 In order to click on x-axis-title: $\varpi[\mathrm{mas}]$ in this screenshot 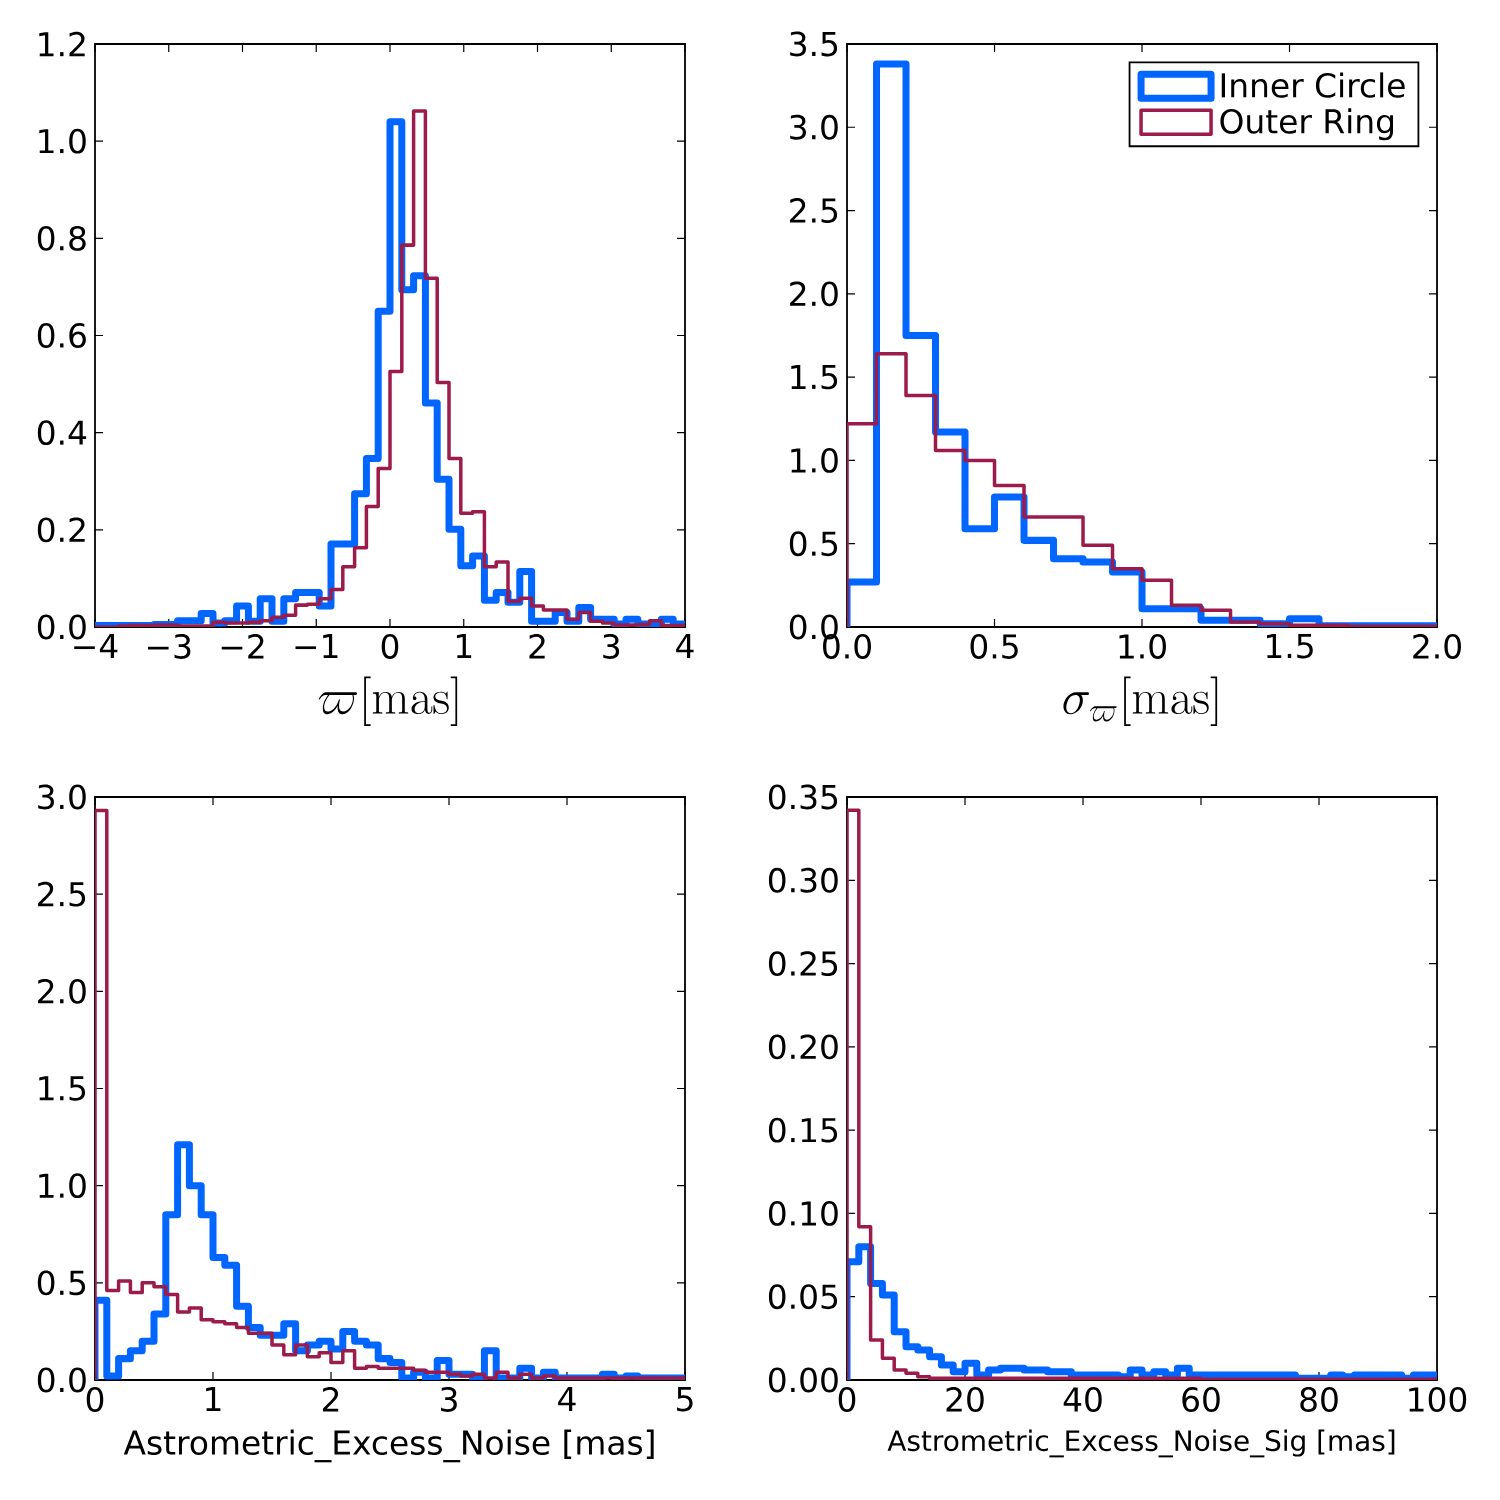, I will do `click(388, 701)`.